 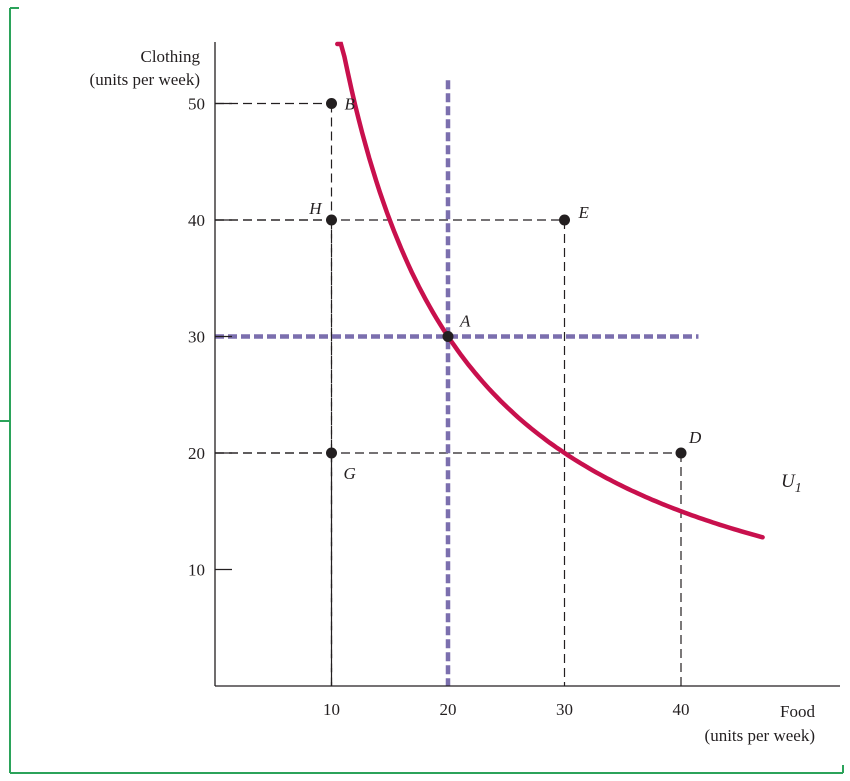 I want to click on point-label-D: D, so click(x=695, y=437).